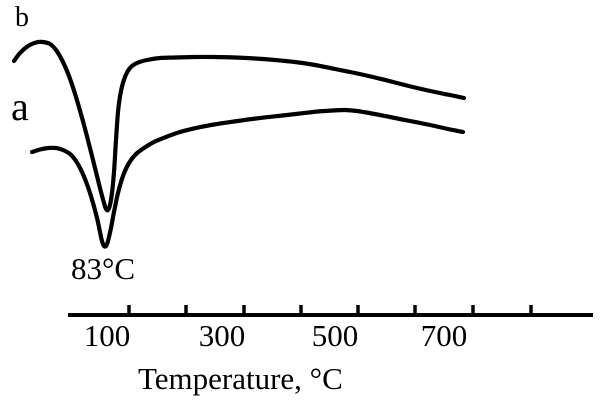 The width and height of the screenshot is (600, 406). What do you see at coordinates (103, 268) in the screenshot?
I see `peak-temperature-label: 83°C` at bounding box center [103, 268].